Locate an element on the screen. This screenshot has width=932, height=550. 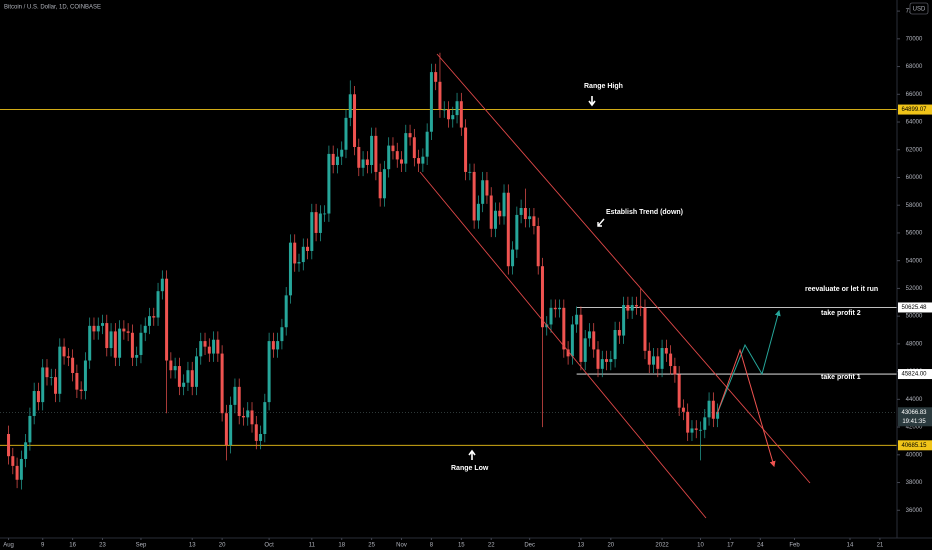
x-tick-label: Nov is located at coordinates (401, 546).